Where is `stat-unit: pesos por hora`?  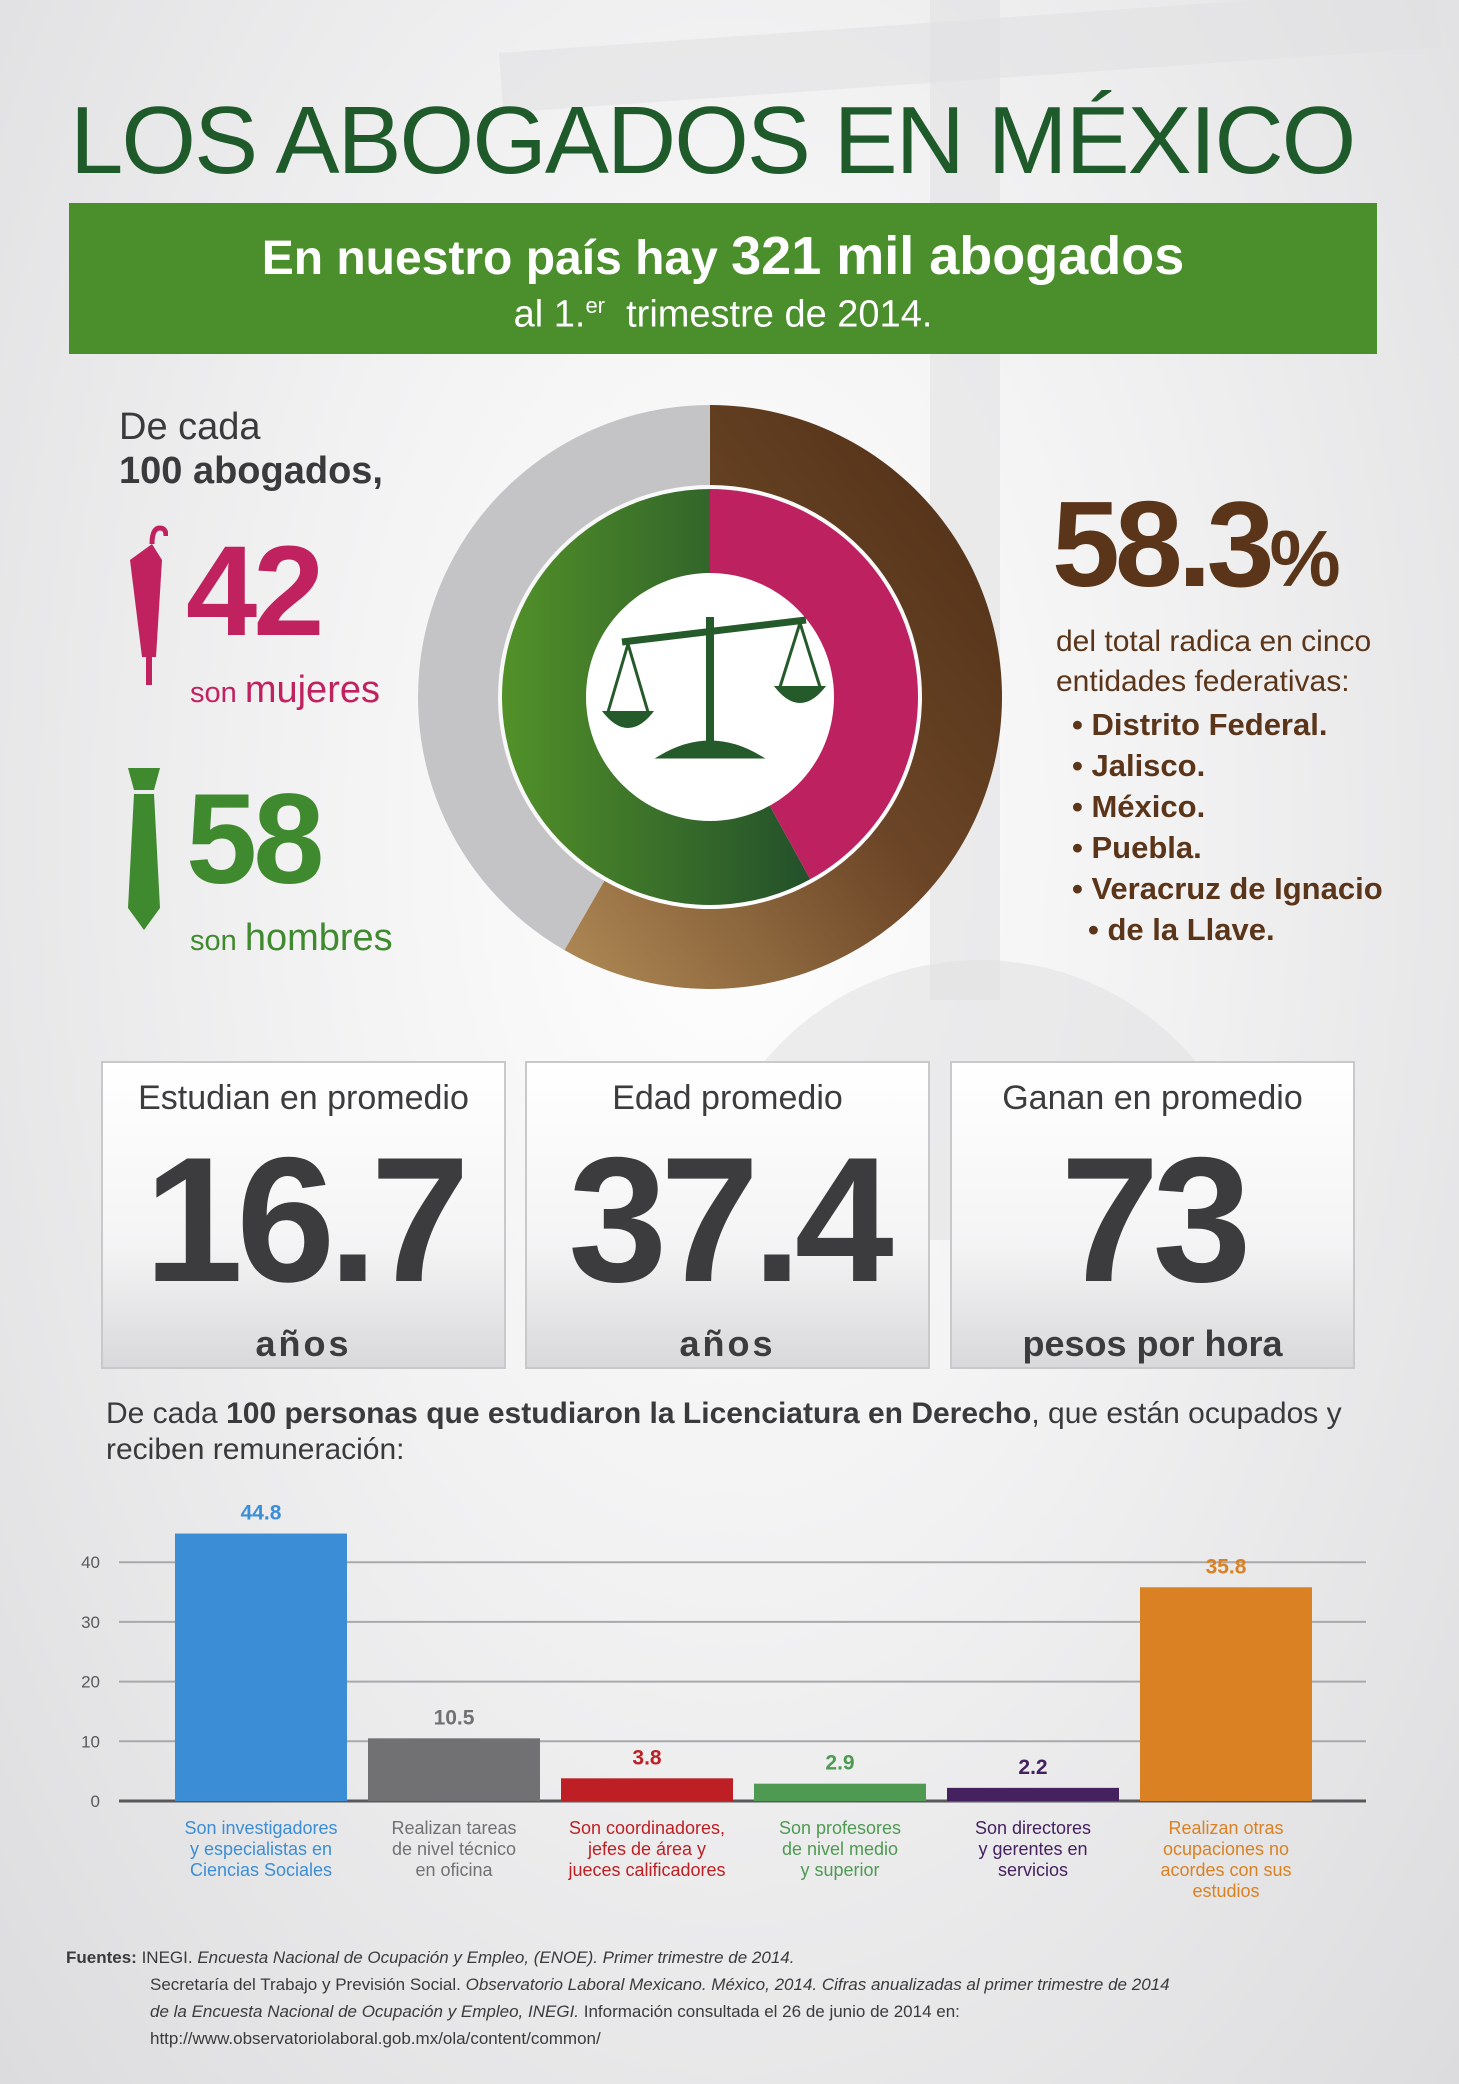
stat-unit: pesos por hora is located at coordinates (1152, 1343).